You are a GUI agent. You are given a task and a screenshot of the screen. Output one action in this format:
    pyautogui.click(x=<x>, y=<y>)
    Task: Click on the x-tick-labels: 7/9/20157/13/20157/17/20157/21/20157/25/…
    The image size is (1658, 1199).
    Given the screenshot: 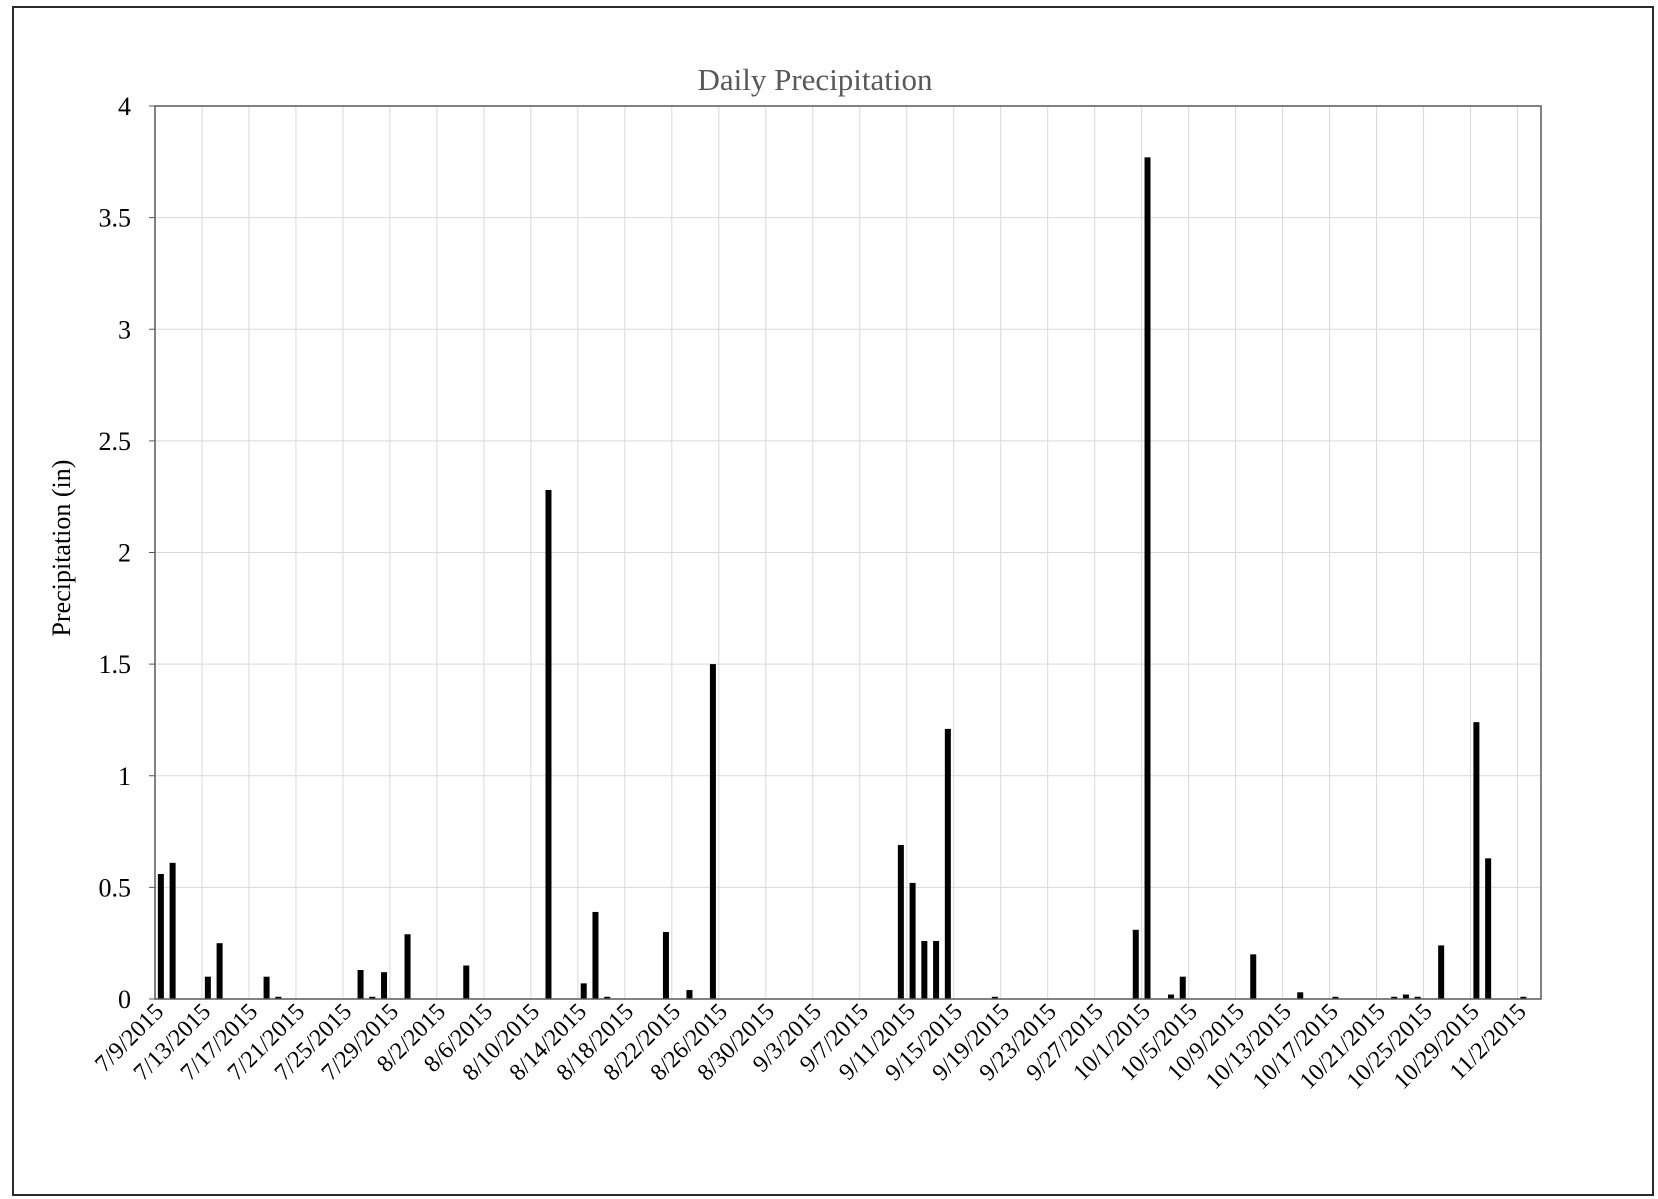 What is the action you would take?
    pyautogui.click(x=810, y=1047)
    